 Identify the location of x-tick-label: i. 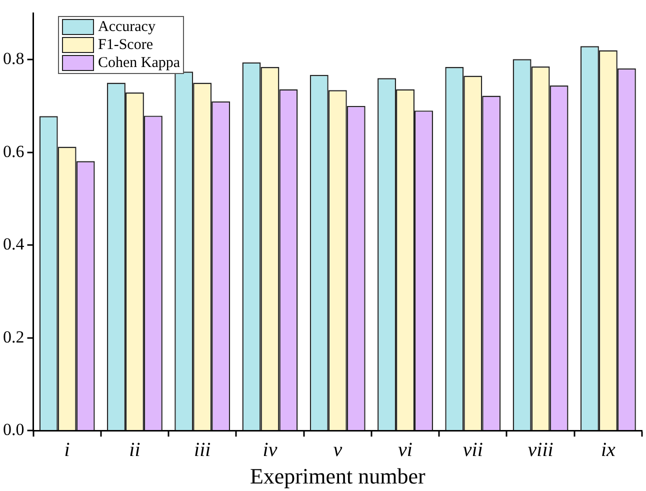
(67, 449).